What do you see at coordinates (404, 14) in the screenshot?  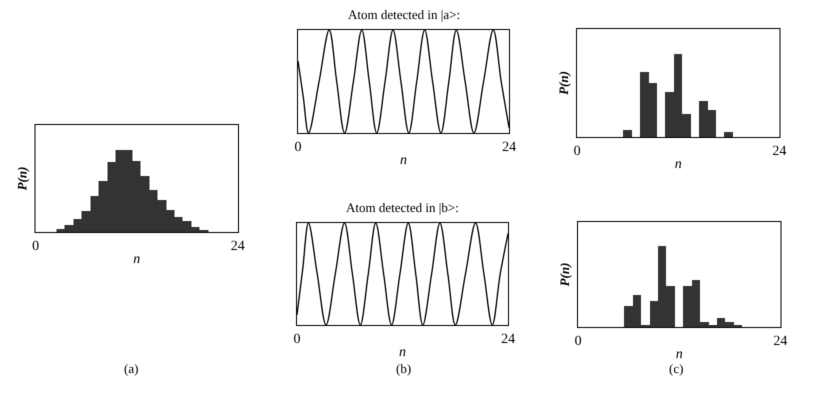 I see `chart-title: Atom detected in |a>:` at bounding box center [404, 14].